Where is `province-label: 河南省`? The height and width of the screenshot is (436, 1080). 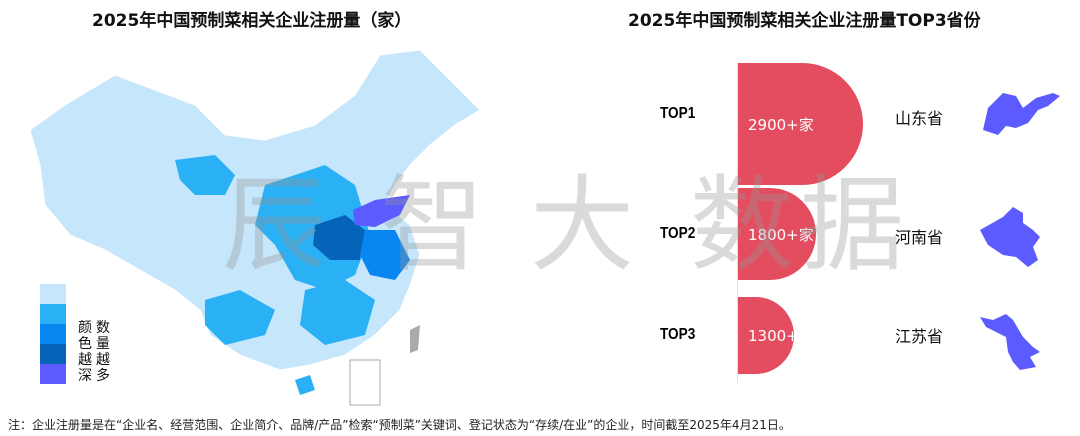 province-label: 河南省 is located at coordinates (919, 237).